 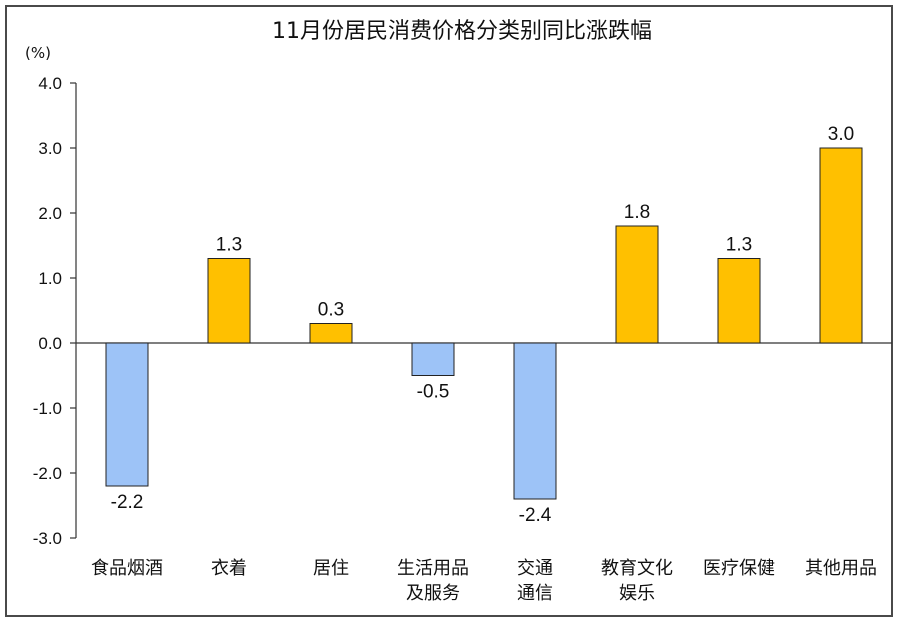 I want to click on data-label: 1.8, so click(x=637, y=212).